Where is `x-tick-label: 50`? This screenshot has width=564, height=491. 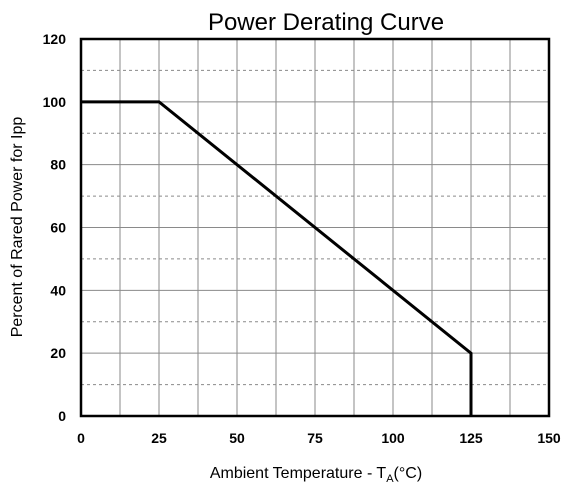
x-tick-label: 50 is located at coordinates (237, 438).